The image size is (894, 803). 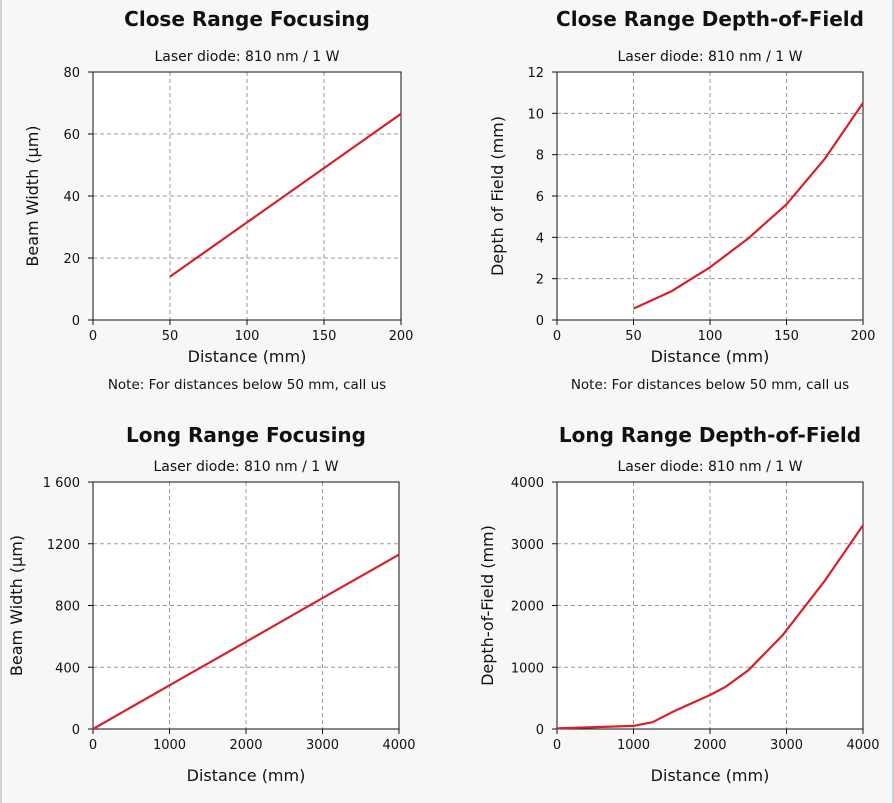 I want to click on y-tick-label: 20, so click(x=71, y=259).